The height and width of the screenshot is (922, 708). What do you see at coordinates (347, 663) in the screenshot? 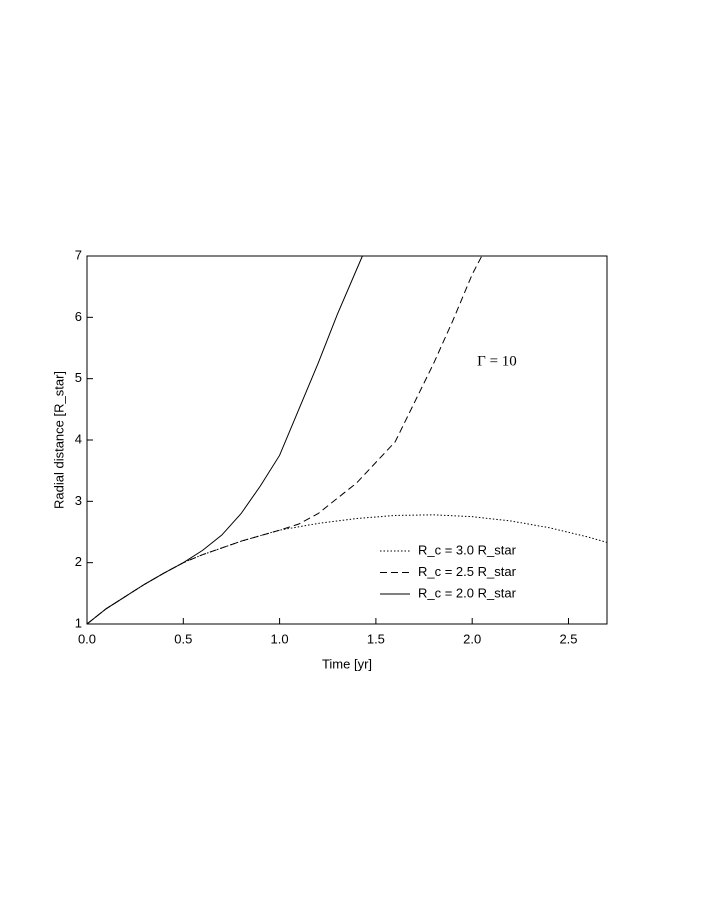
I see `x-axis-label: Time [yr]` at bounding box center [347, 663].